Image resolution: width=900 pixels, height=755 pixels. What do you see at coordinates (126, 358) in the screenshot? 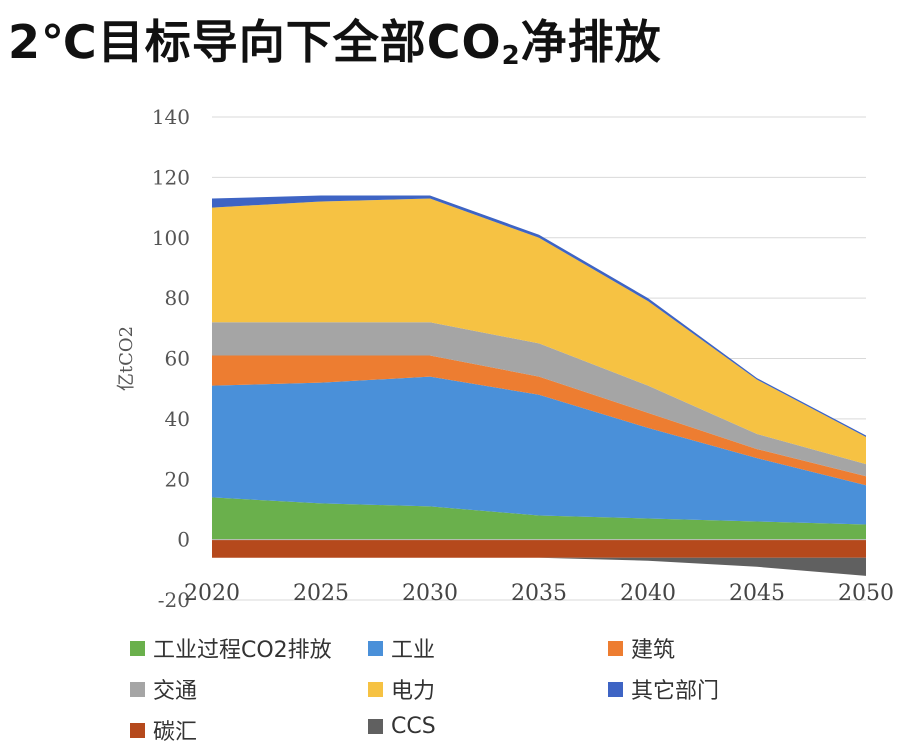
I see `y-axis-label: 亿tCO2` at bounding box center [126, 358].